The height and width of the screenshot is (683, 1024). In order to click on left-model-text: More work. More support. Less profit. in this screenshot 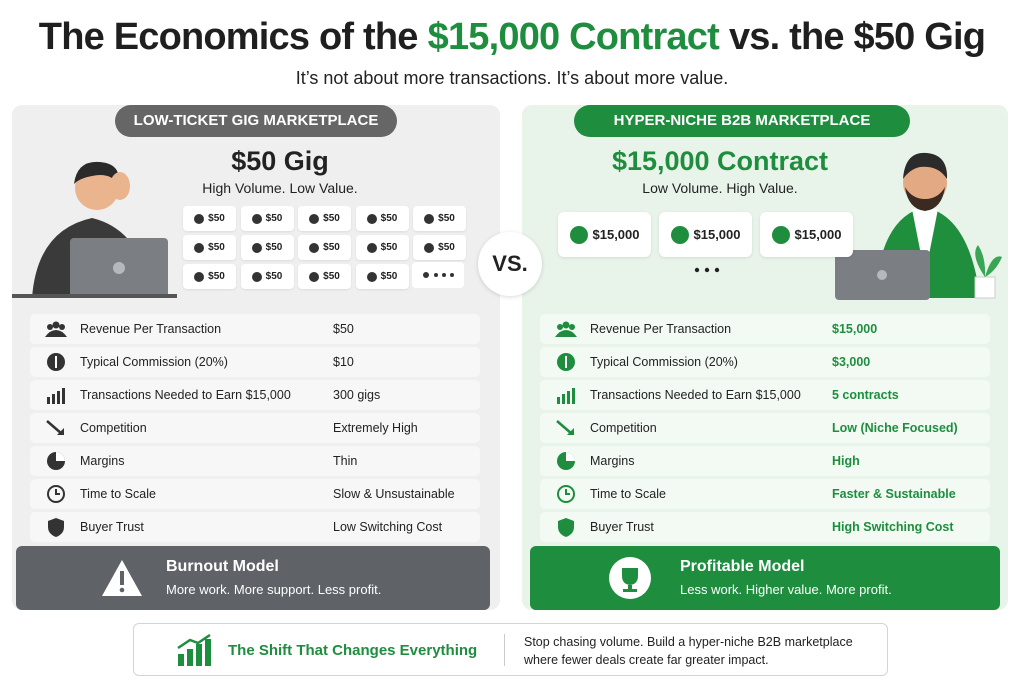, I will do `click(274, 589)`.